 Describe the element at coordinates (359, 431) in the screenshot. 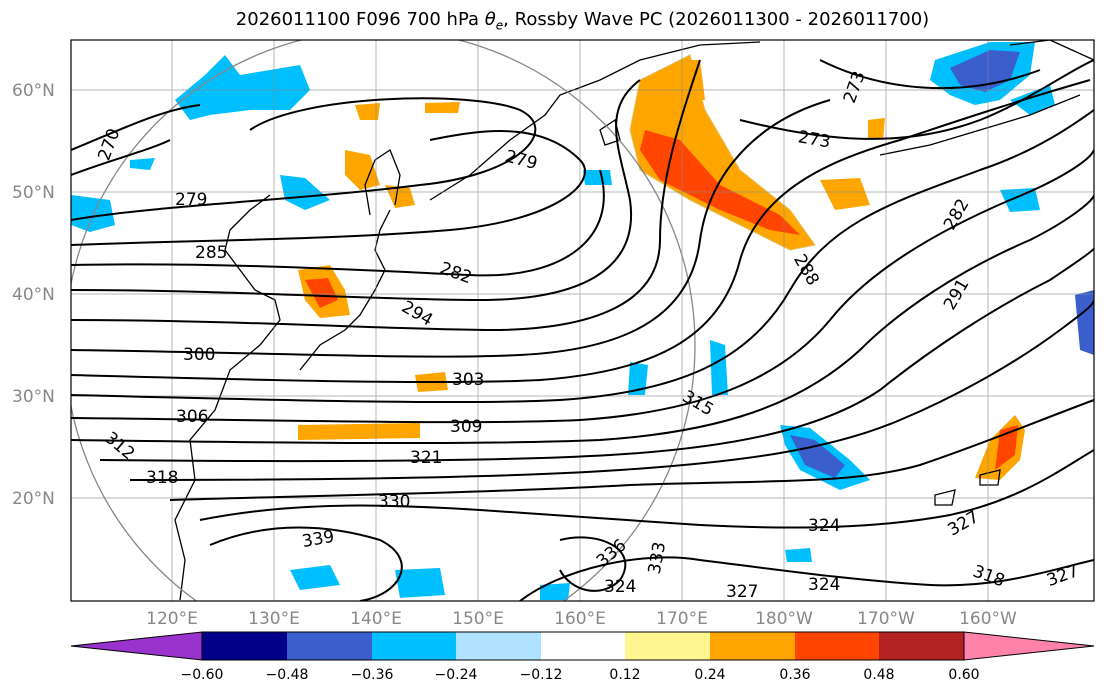

I see `positive-anomaly-band` at that location.